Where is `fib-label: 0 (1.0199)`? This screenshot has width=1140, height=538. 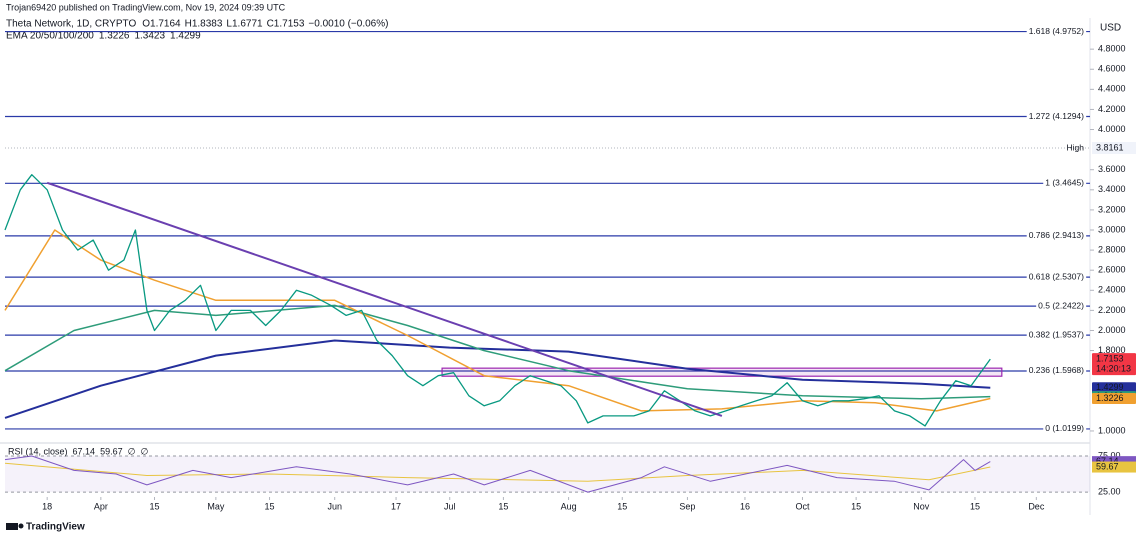 fib-label: 0 (1.0199) is located at coordinates (1064, 428).